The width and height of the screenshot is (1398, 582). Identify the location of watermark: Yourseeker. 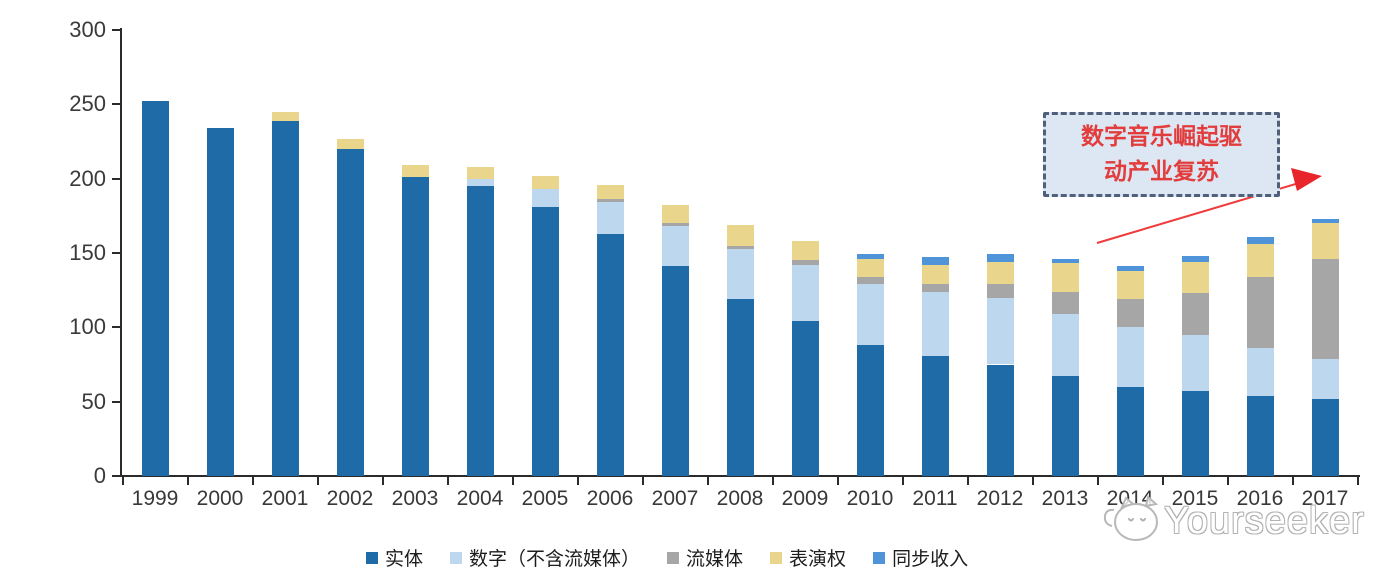
(1232, 521).